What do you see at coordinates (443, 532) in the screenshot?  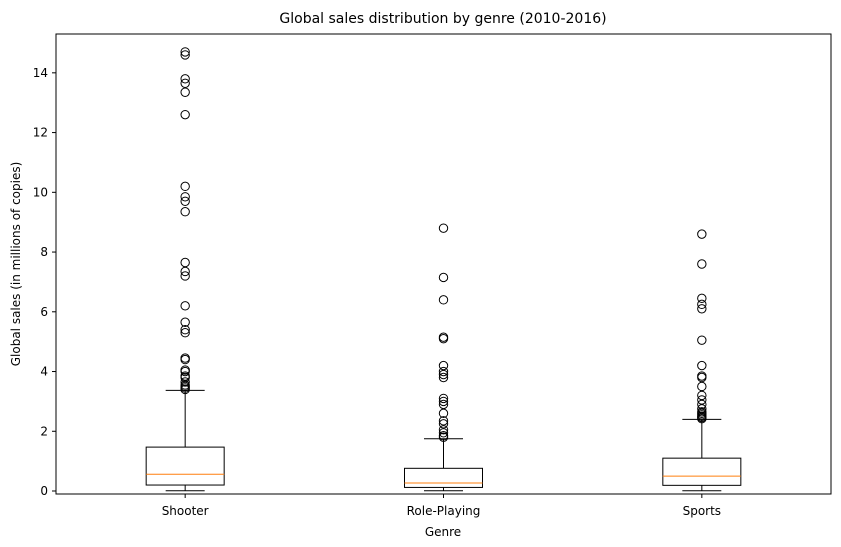 I see `x-axis-title: Genre` at bounding box center [443, 532].